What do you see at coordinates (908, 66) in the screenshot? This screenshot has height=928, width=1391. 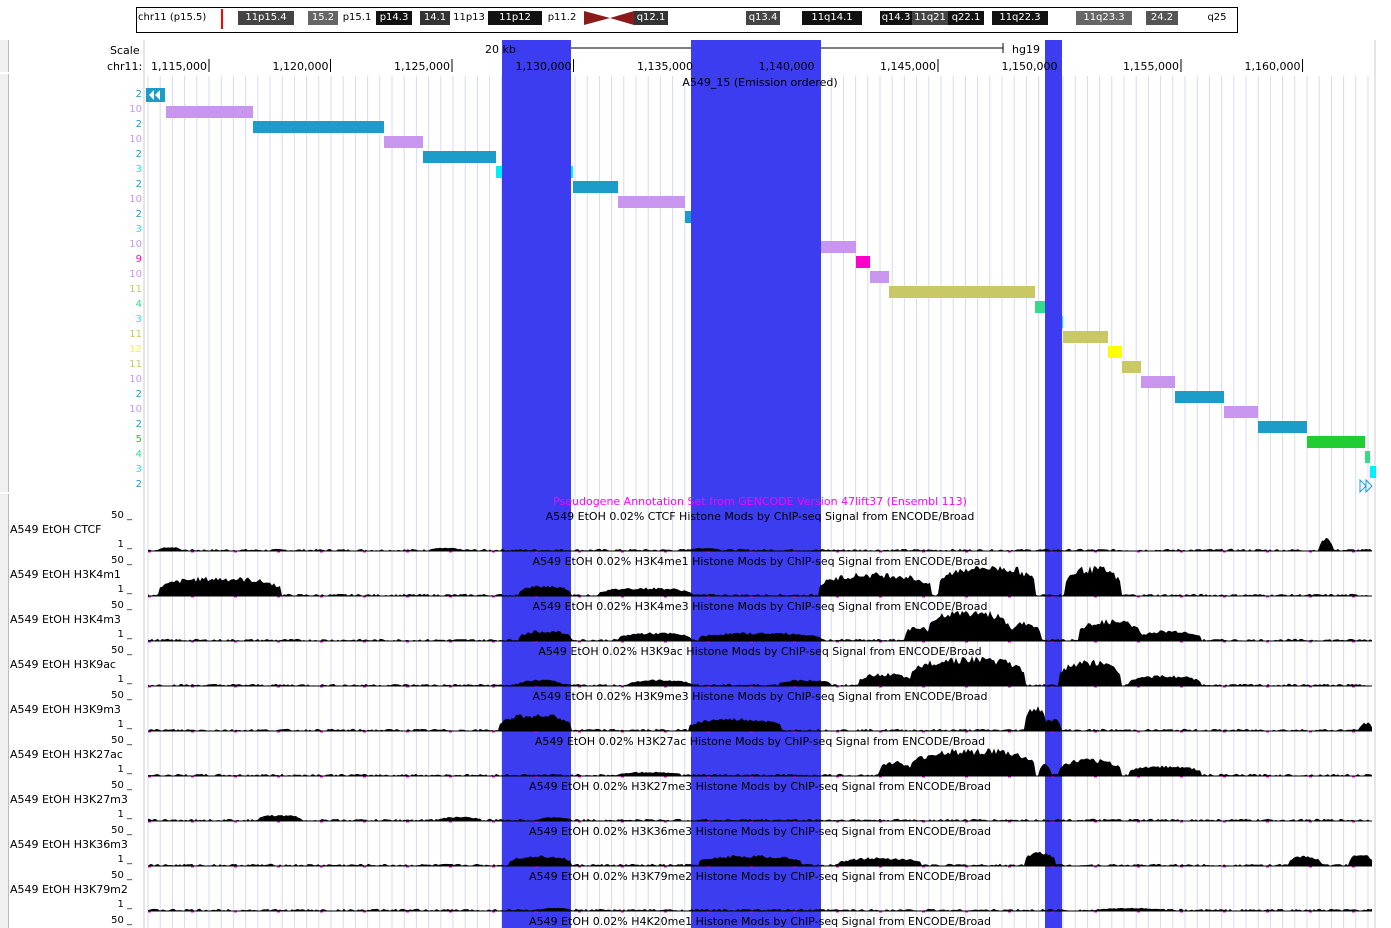 I see `ruler-tick-label: 1,145,000` at bounding box center [908, 66].